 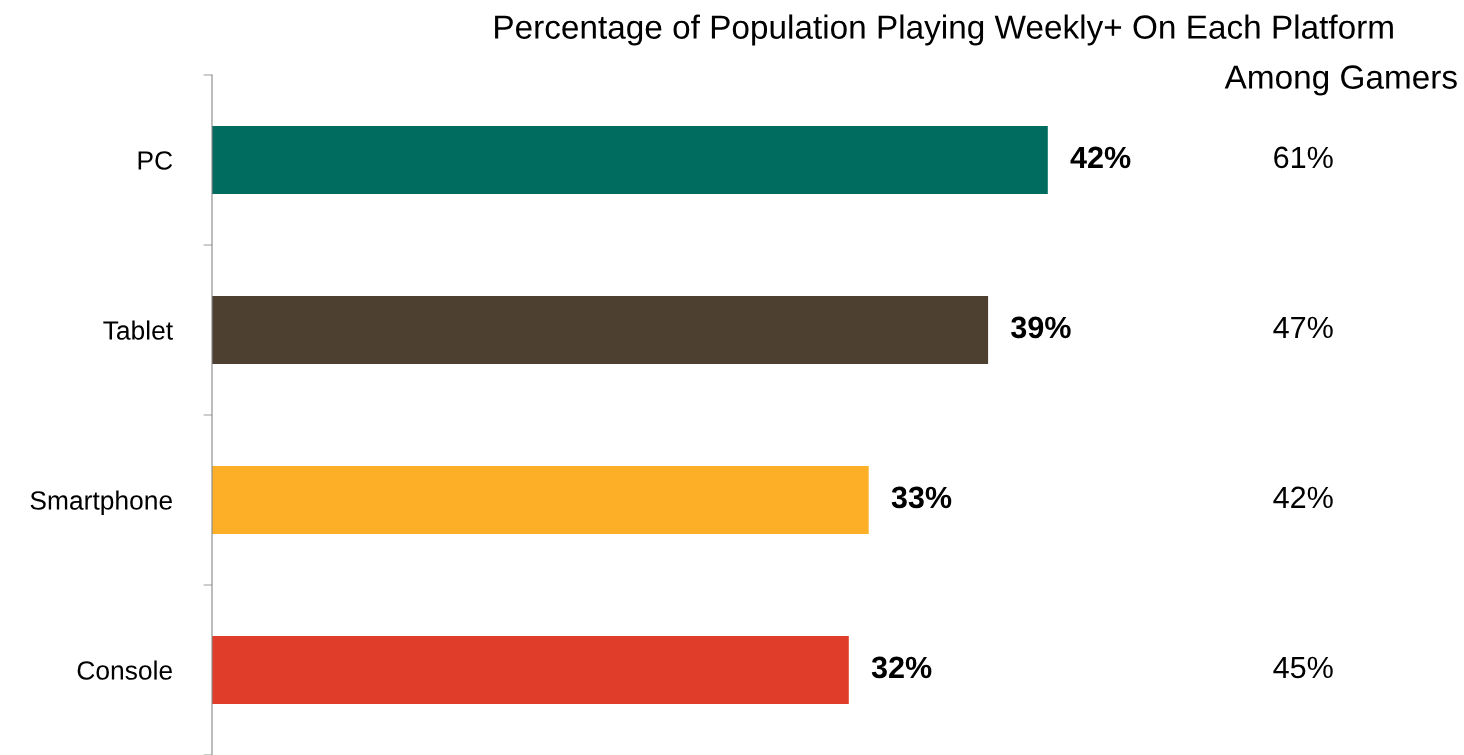 What do you see at coordinates (901, 667) in the screenshot?
I see `data-label: 32%` at bounding box center [901, 667].